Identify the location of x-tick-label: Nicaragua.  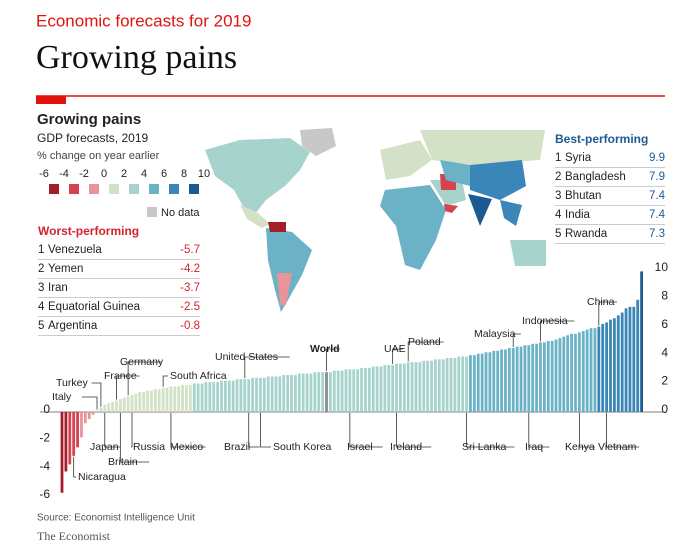
(102, 477).